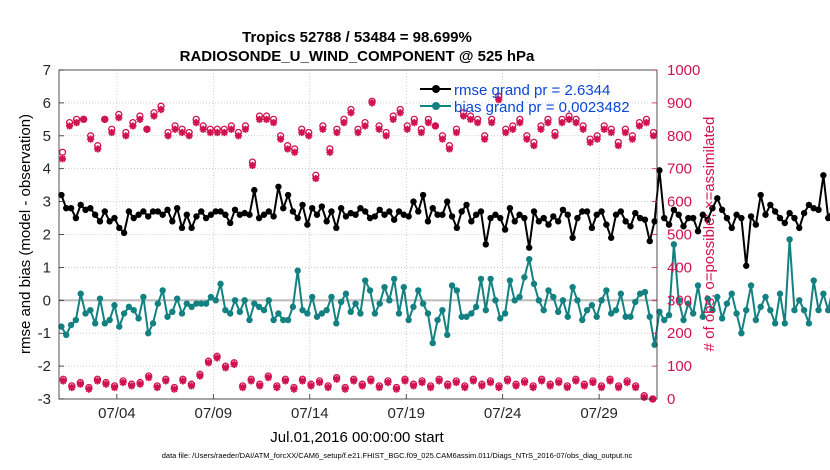  I want to click on x-tick-label: 07/29, so click(599, 413).